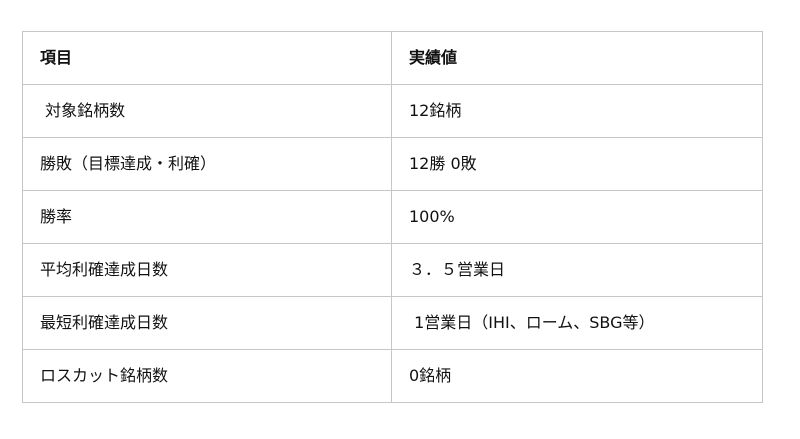 This screenshot has width=800, height=439. I want to click on item-cell: 対象銘柄数, so click(207, 111).